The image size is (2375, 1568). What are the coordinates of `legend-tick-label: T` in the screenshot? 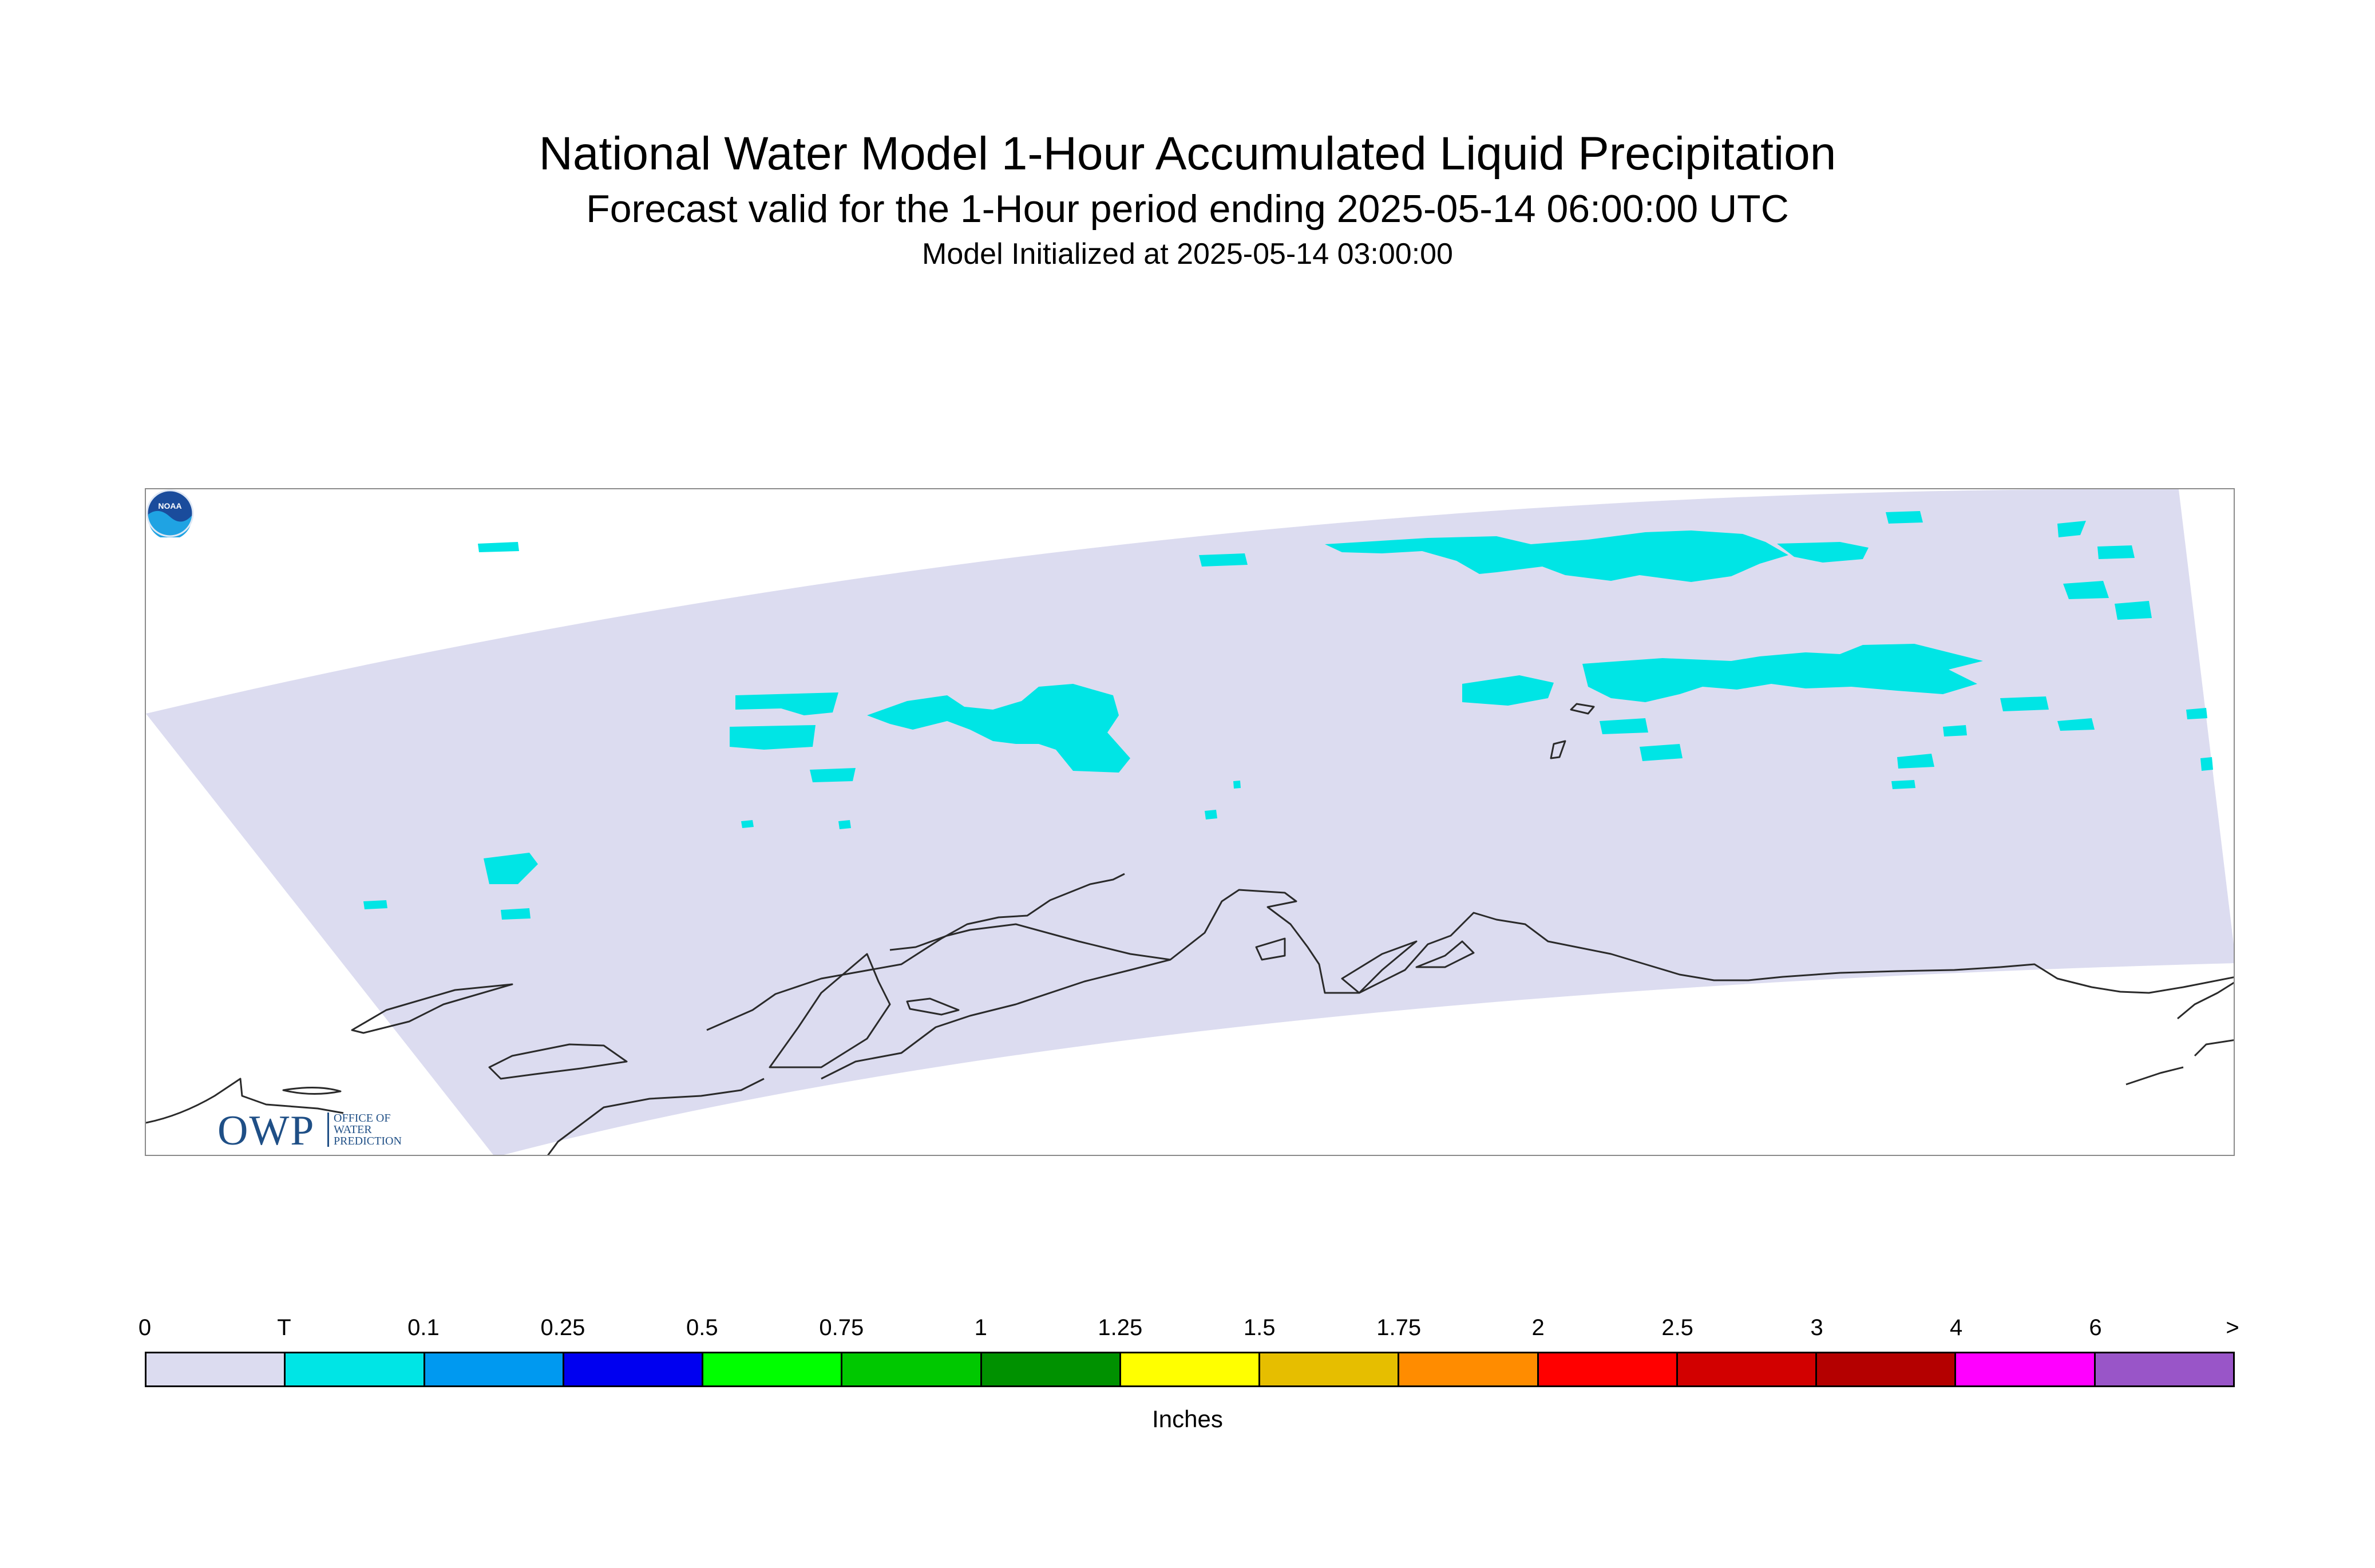 It's located at (284, 1327).